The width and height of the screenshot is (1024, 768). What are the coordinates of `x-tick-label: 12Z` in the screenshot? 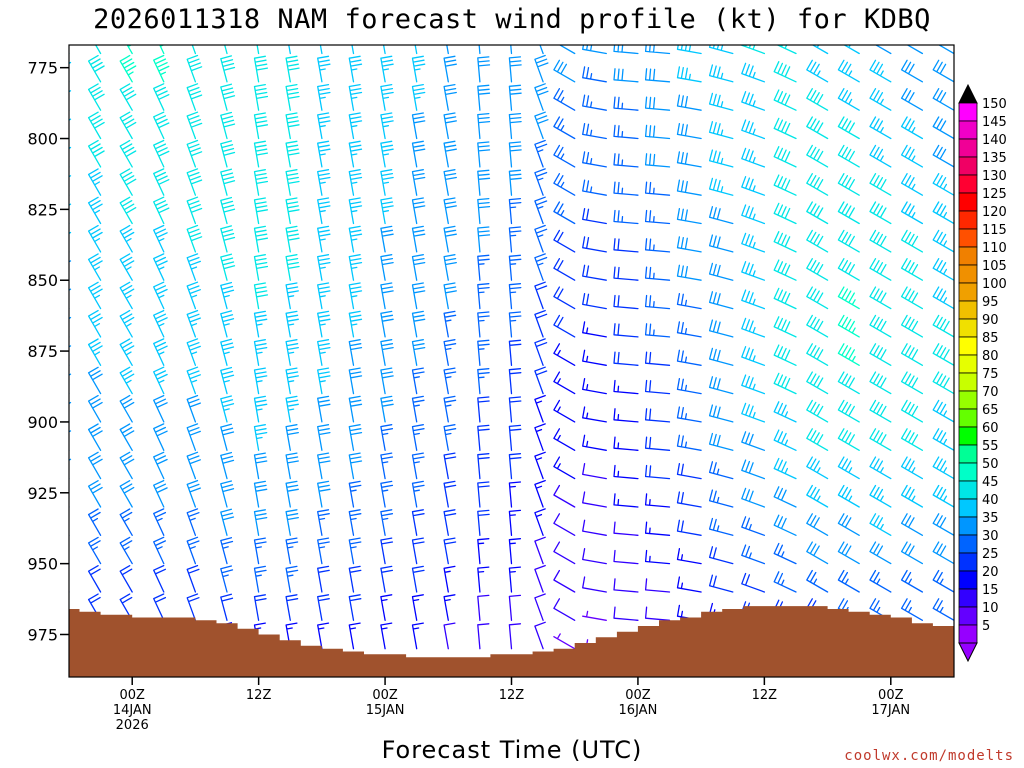 It's located at (765, 695).